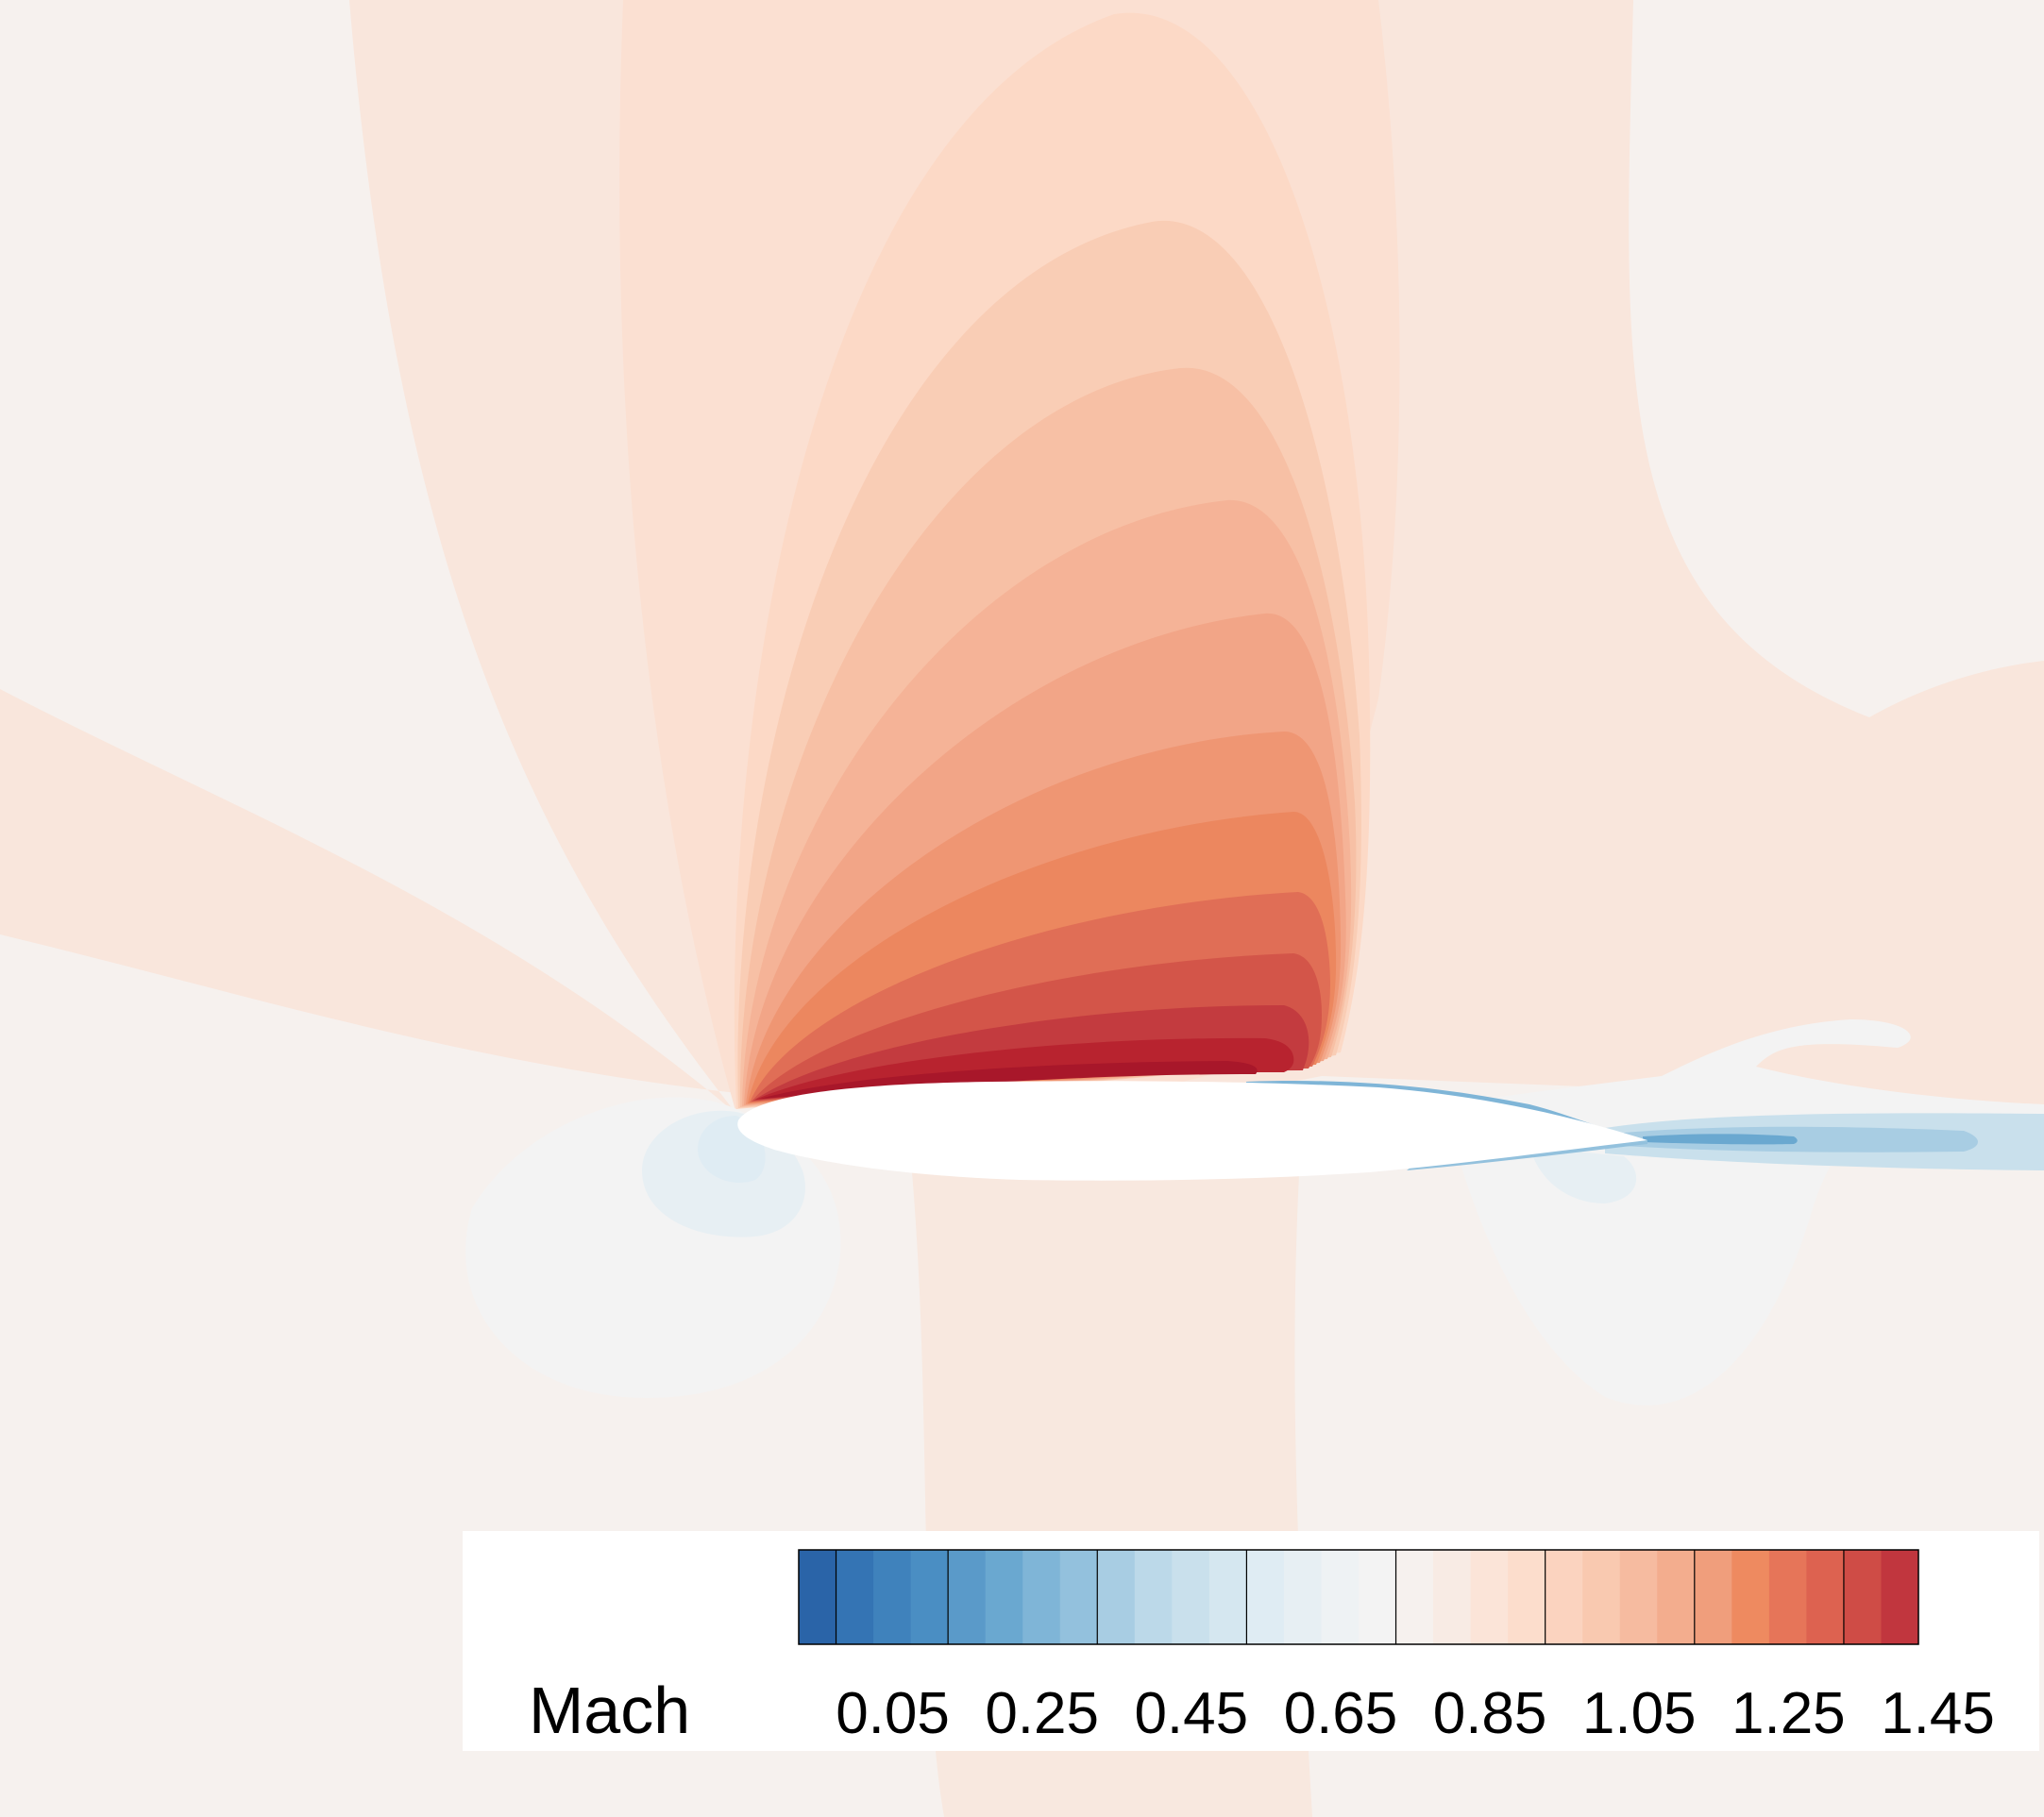 The height and width of the screenshot is (1817, 2044). I want to click on colorbar-tick-label: 1.25, so click(1789, 1713).